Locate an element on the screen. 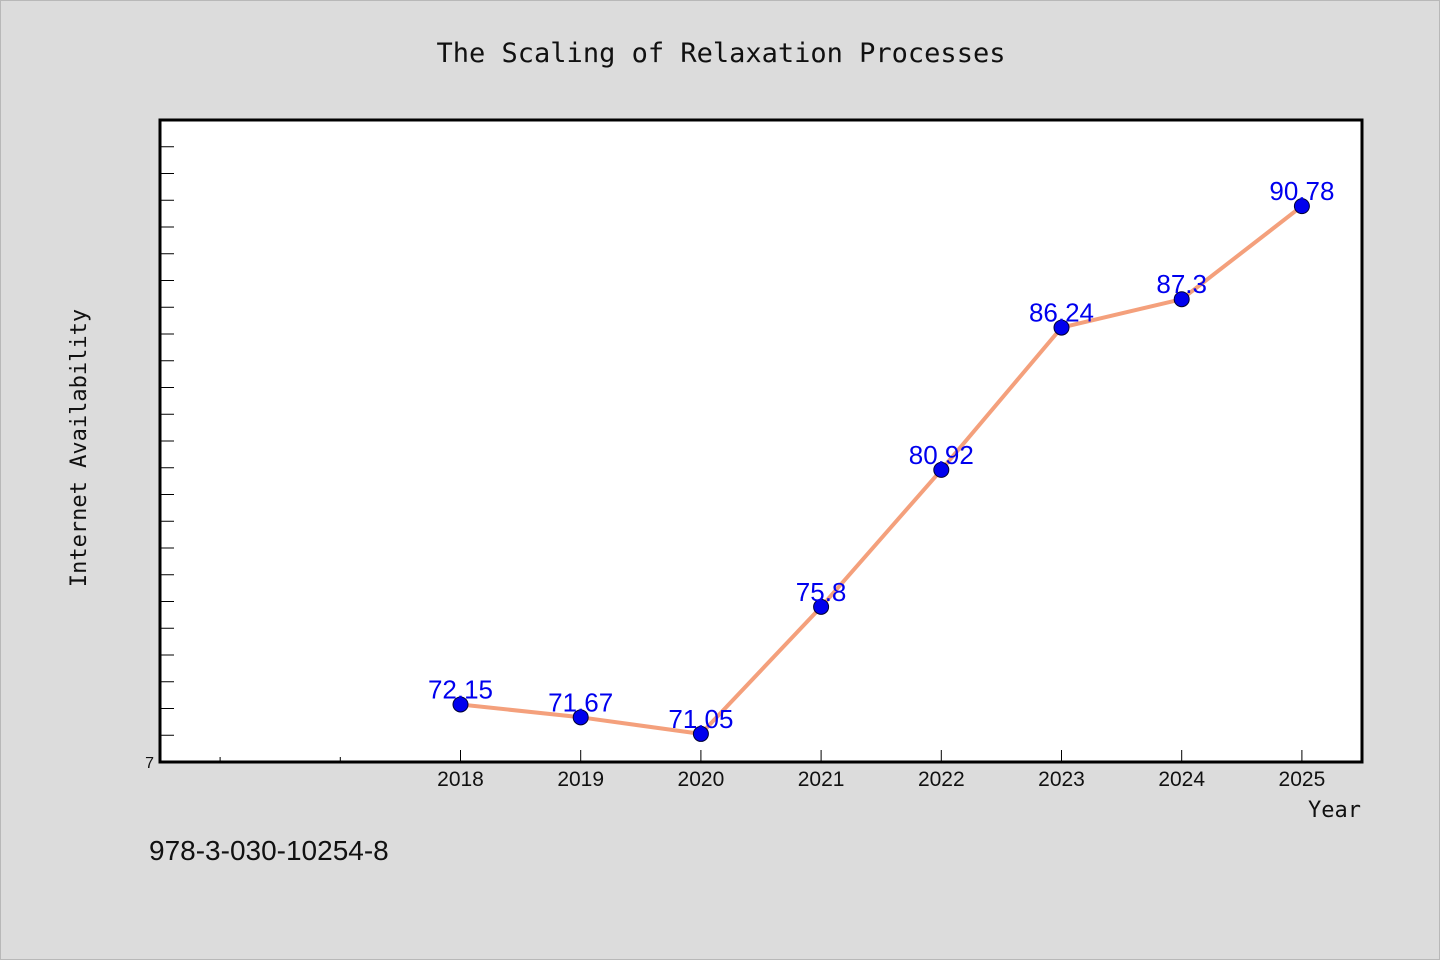 The height and width of the screenshot is (960, 1440). chart-title: The Scaling of Relaxation Processes is located at coordinates (721, 53).